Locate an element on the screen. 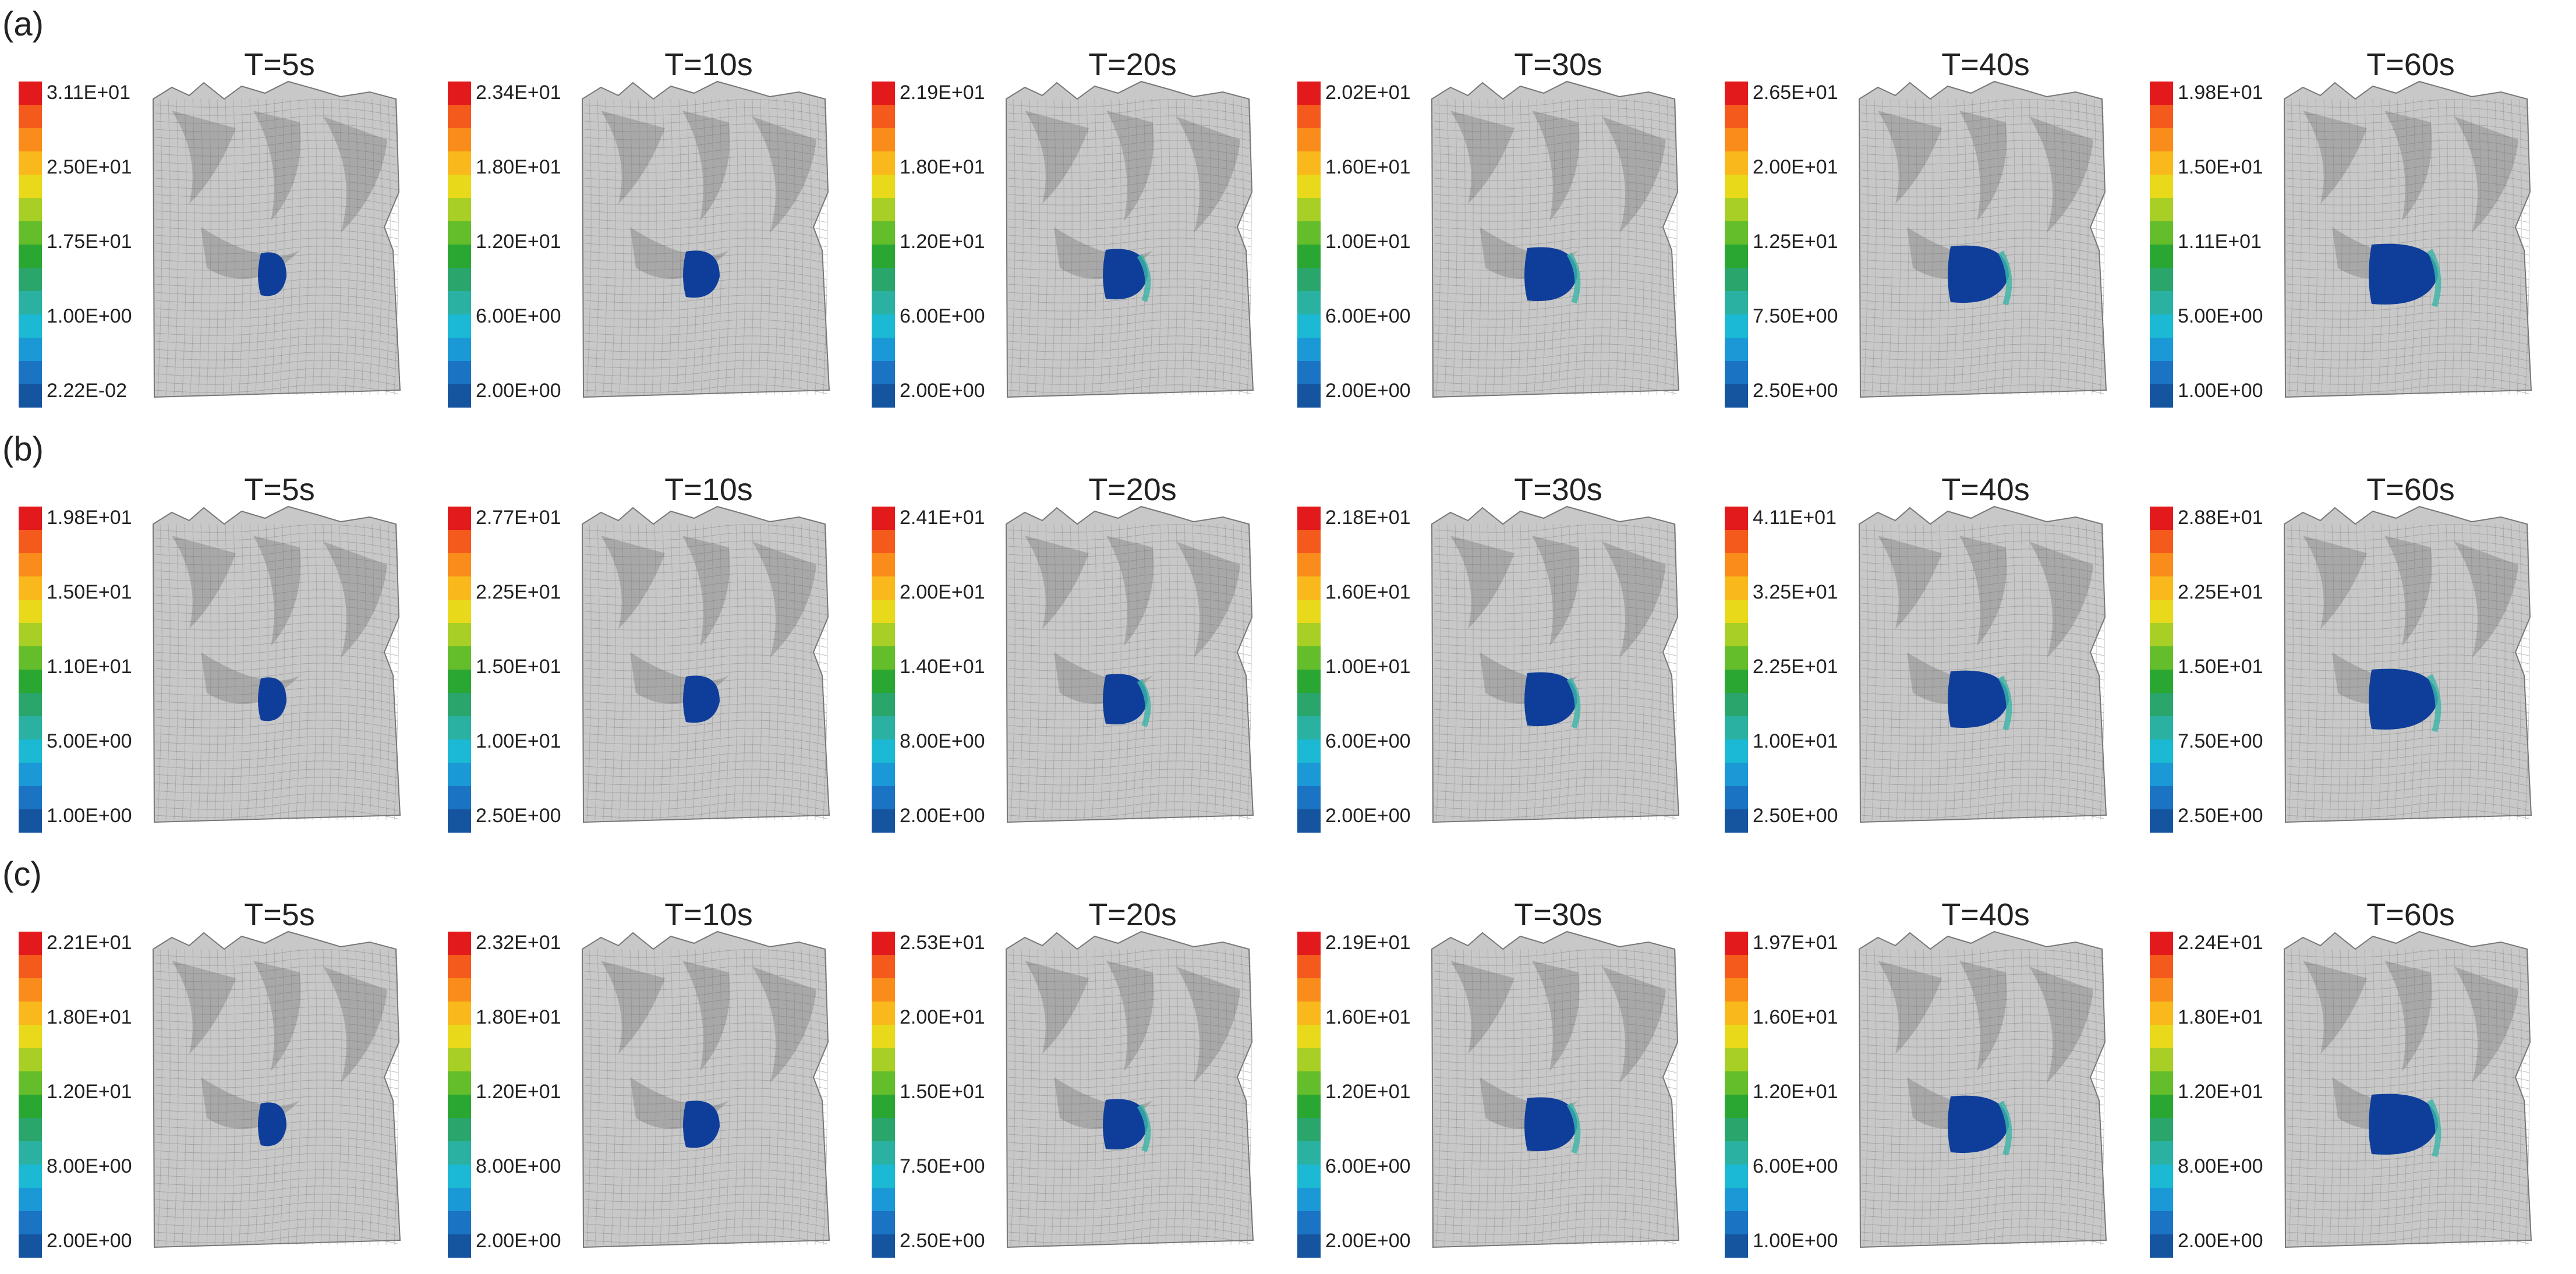  colorbar-tick-label: 1.10E+01 is located at coordinates (89, 667).